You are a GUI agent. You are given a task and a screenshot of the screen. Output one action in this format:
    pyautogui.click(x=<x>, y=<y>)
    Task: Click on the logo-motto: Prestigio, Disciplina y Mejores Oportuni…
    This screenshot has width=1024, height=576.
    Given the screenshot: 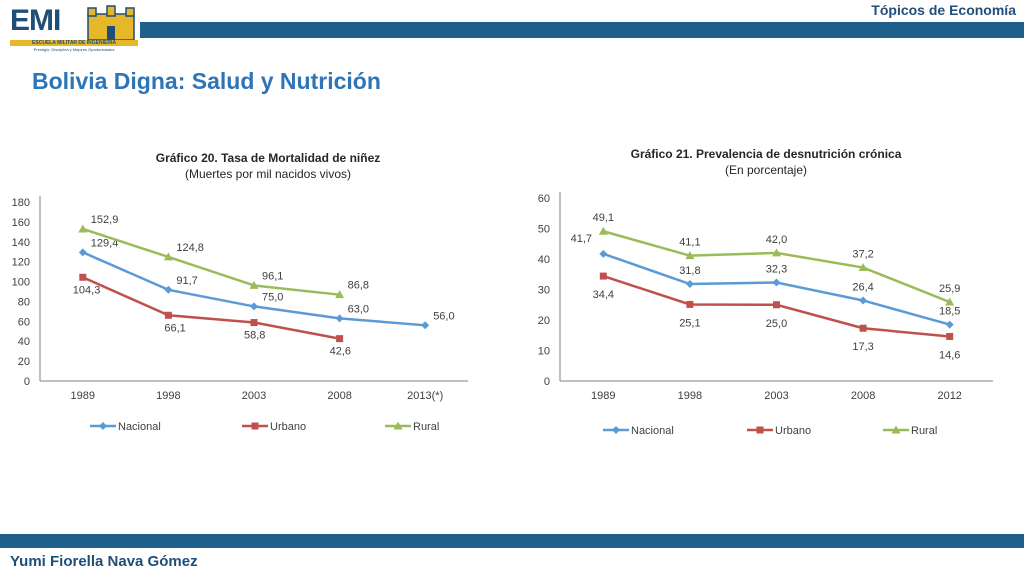 What is the action you would take?
    pyautogui.click(x=74, y=49)
    